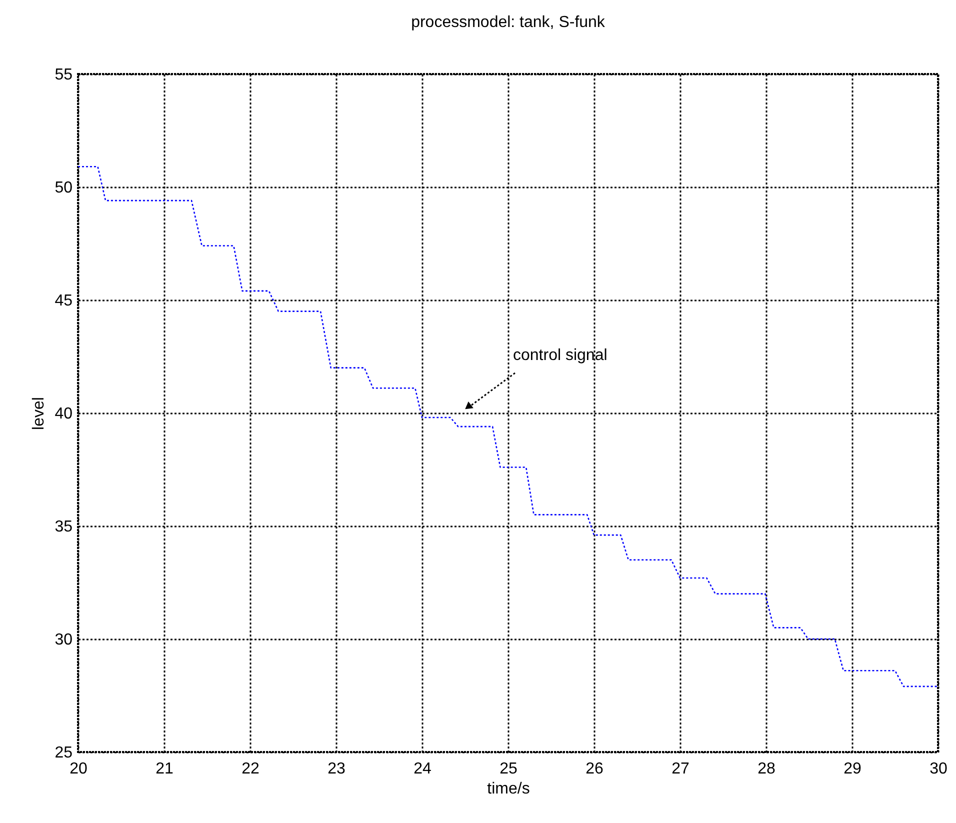  What do you see at coordinates (39, 413) in the screenshot?
I see `y-axis-title: level` at bounding box center [39, 413].